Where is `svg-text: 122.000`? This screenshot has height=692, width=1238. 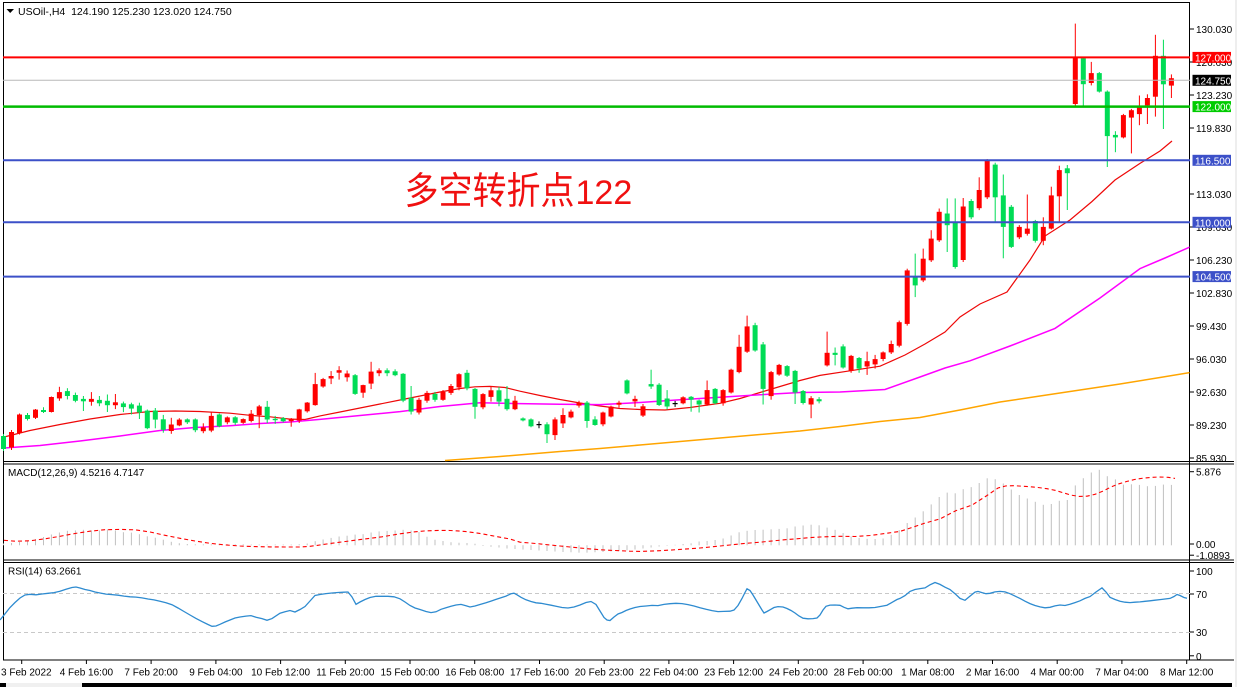 svg-text: 122.000 is located at coordinates (1213, 108).